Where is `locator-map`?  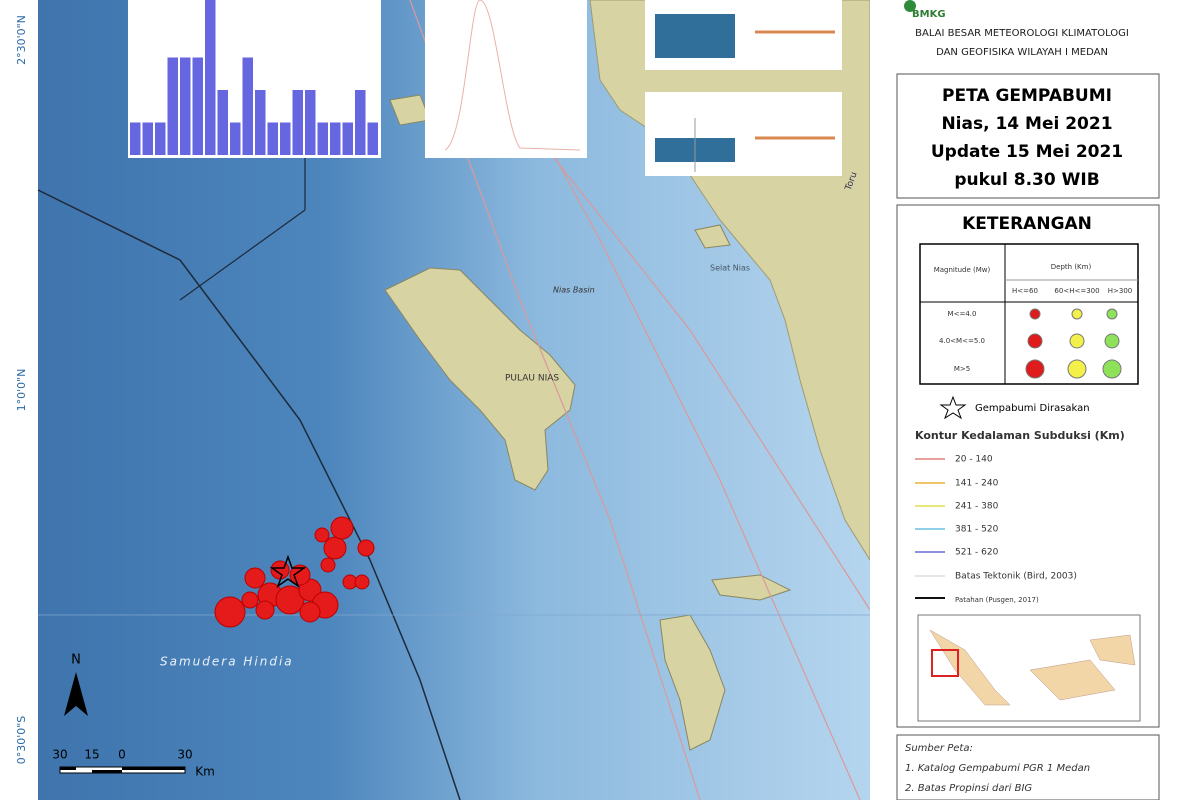
locator-map is located at coordinates (1029, 668).